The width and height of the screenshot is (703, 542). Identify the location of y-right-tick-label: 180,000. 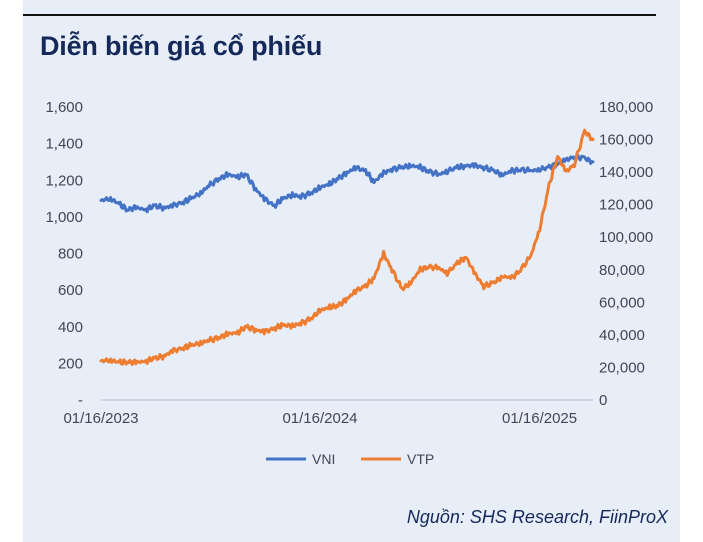
(626, 107).